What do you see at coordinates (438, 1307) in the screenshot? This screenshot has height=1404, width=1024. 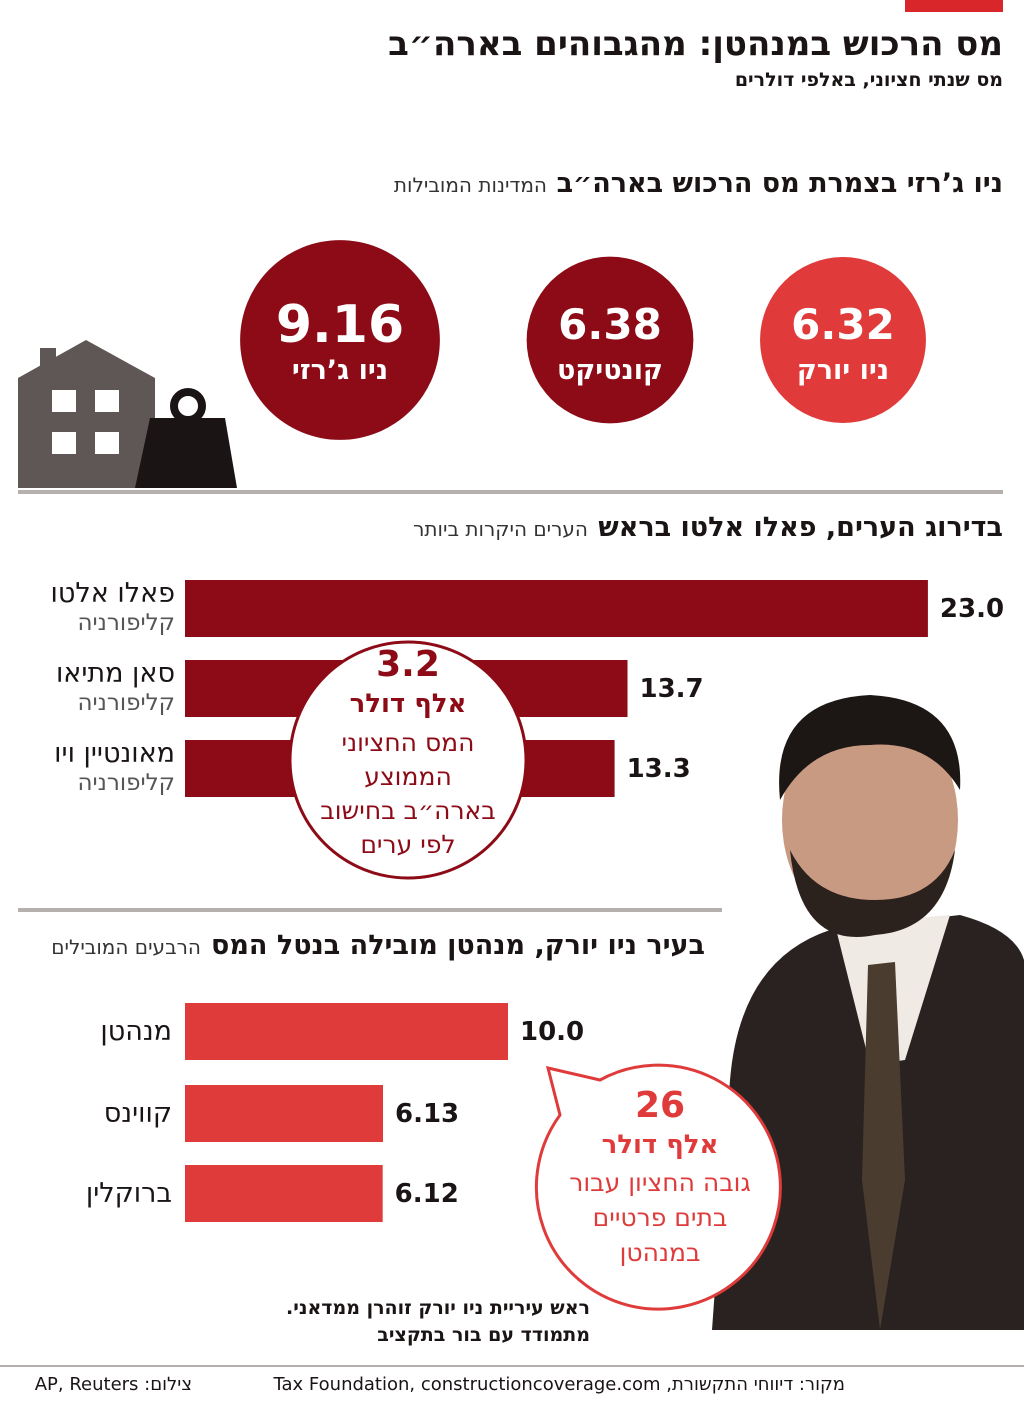 I see `photo-caption: ראש עיריית ניו יורק זוהרן ממדאני.` at bounding box center [438, 1307].